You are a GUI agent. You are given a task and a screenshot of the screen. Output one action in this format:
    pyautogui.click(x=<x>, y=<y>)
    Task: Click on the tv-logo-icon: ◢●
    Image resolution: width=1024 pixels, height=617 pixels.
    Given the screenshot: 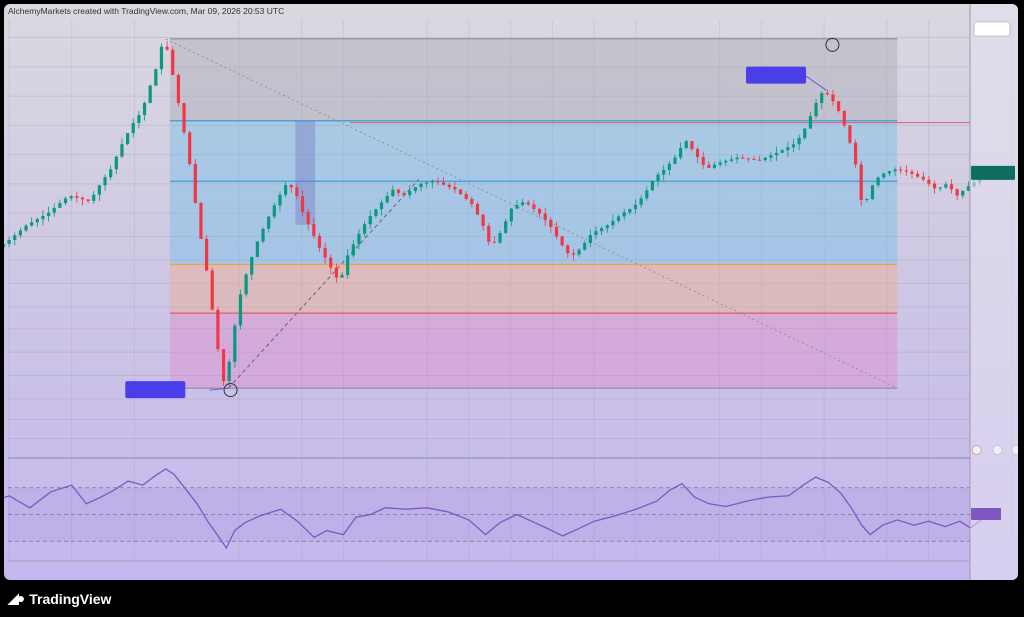 What is the action you would take?
    pyautogui.click(x=16, y=598)
    